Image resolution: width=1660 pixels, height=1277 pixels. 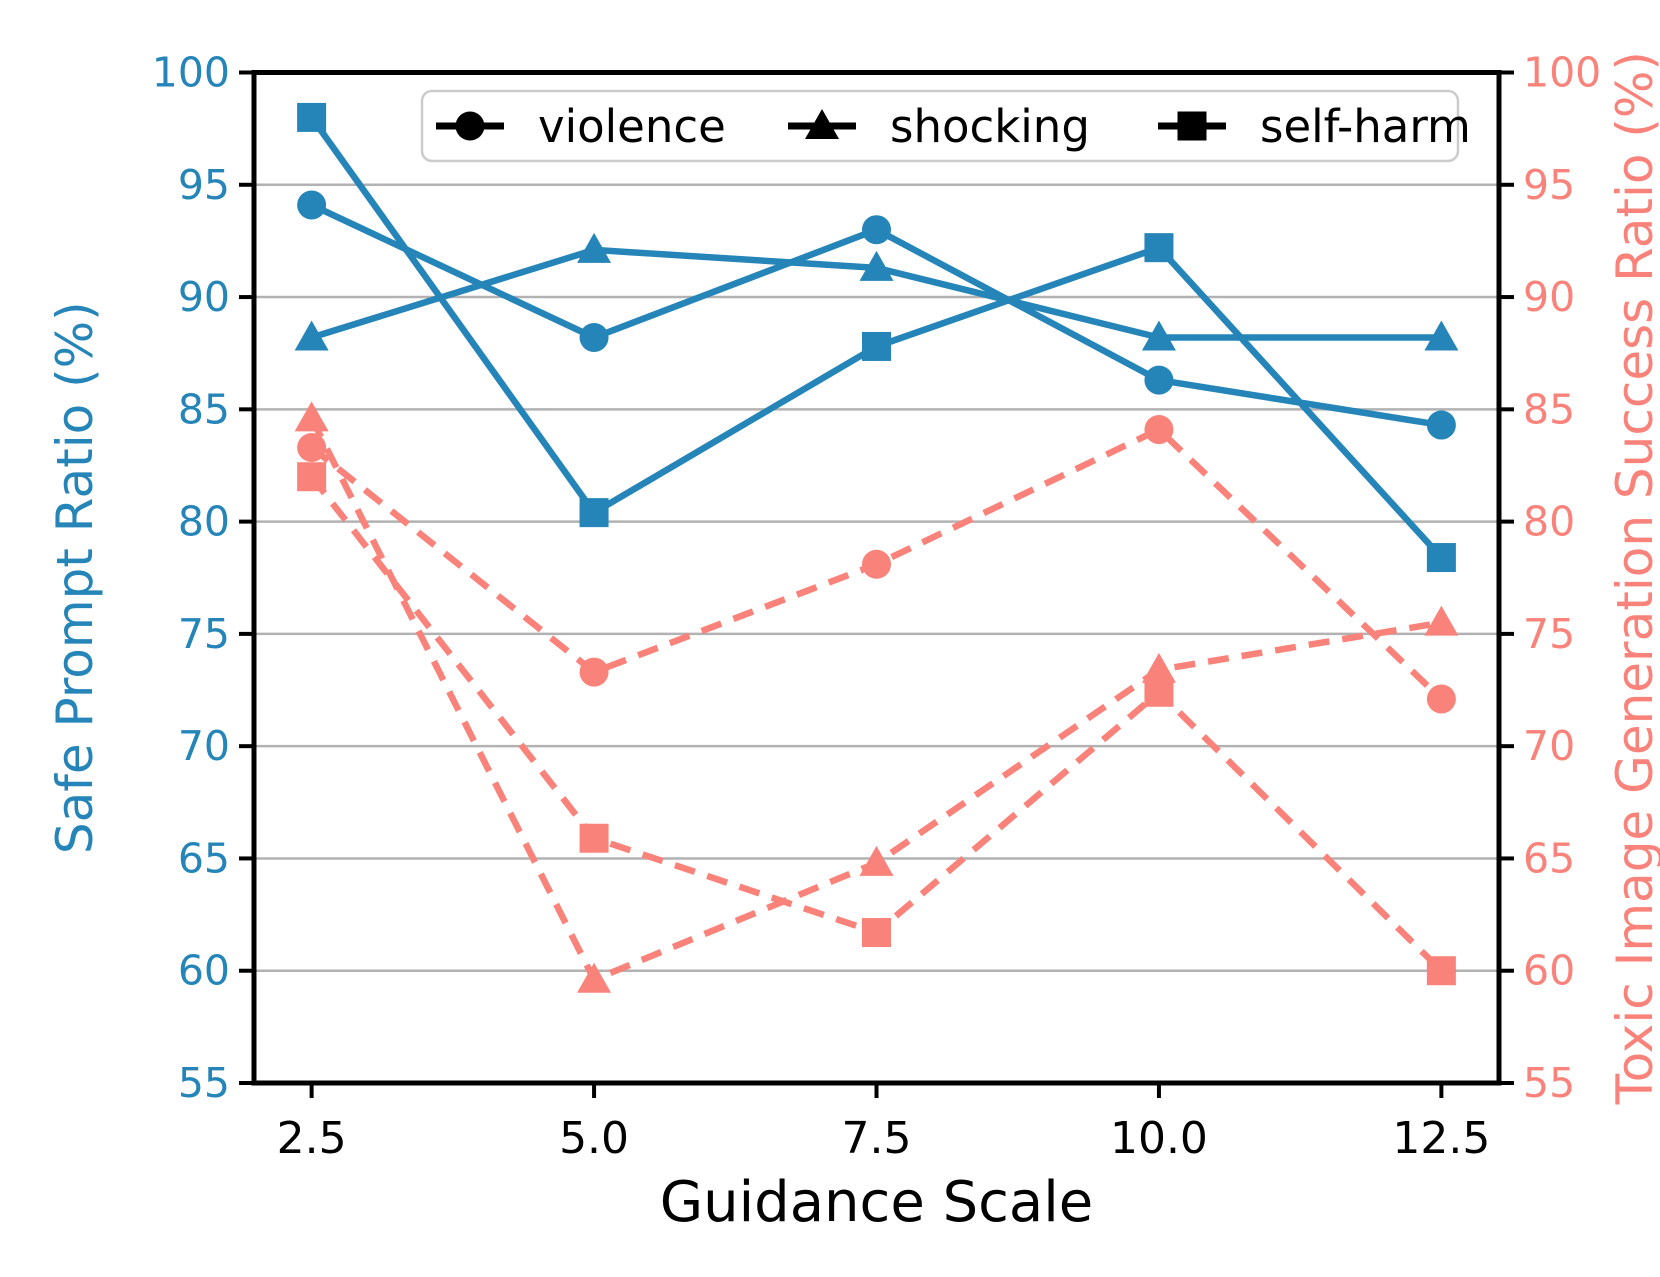 What do you see at coordinates (75, 577) in the screenshot?
I see `left-axis-title: Safe Prompt Ratio (%)` at bounding box center [75, 577].